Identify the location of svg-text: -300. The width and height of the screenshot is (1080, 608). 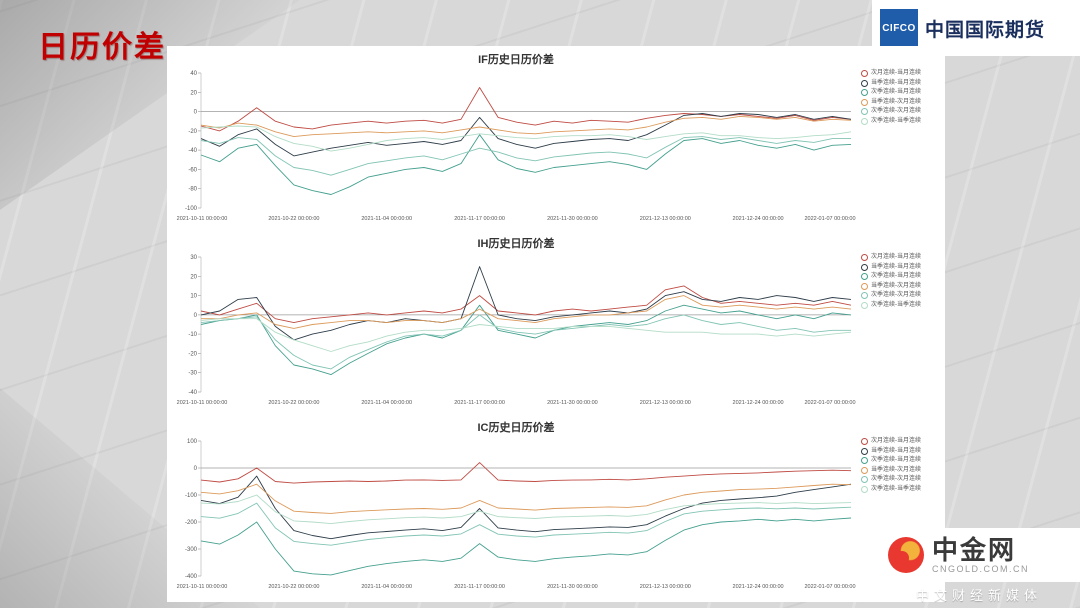
(191, 550).